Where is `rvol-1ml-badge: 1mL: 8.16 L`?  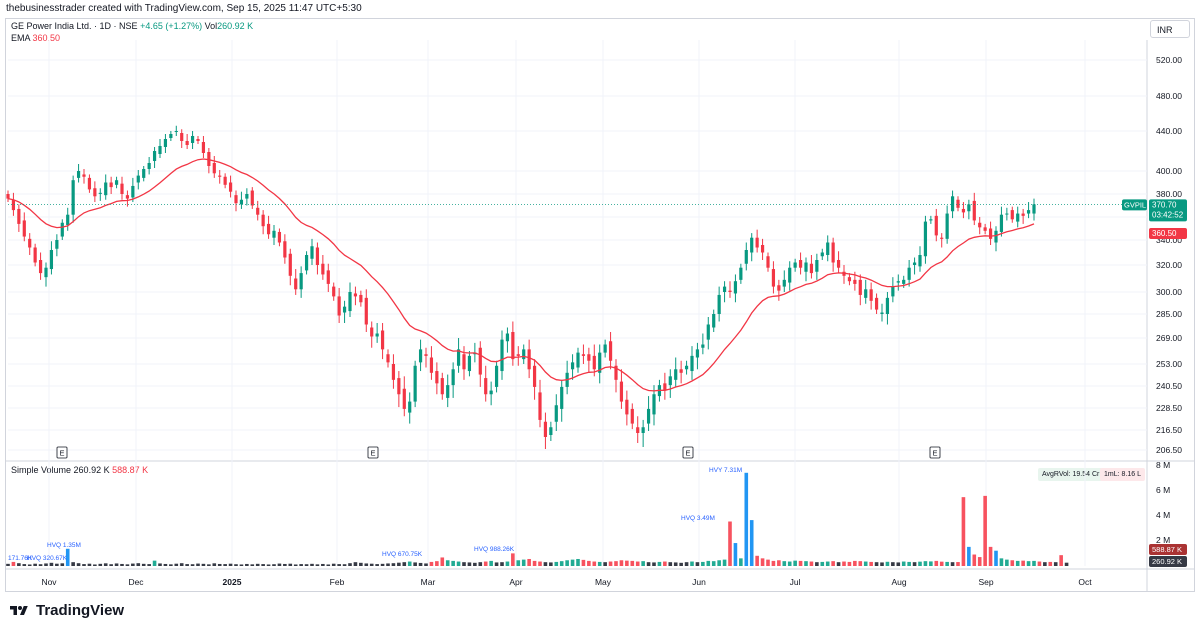
rvol-1ml-badge: 1mL: 8.16 L is located at coordinates (1122, 474).